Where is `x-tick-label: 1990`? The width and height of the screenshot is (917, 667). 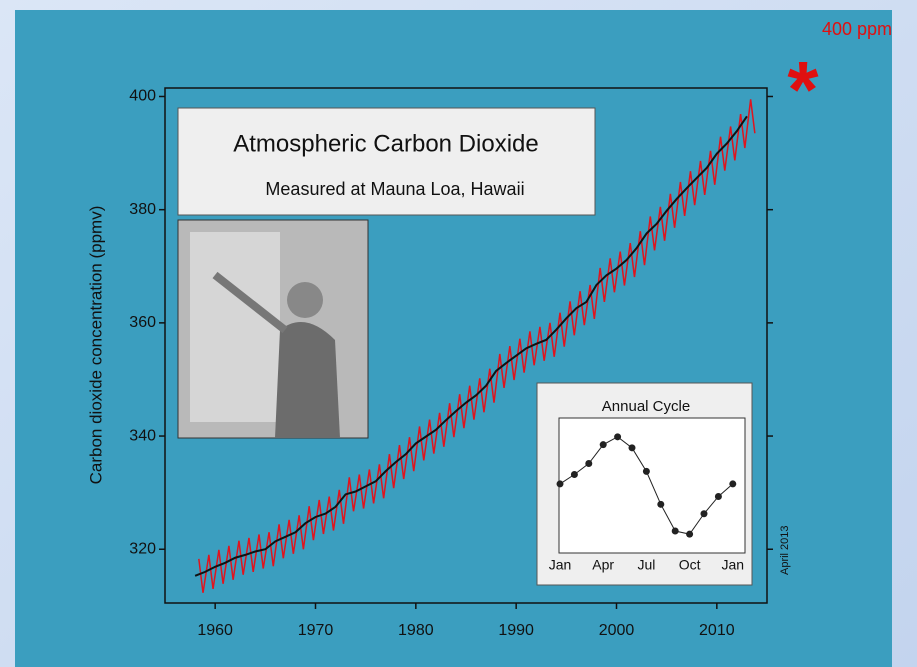
x-tick-label: 1990 is located at coordinates (516, 630).